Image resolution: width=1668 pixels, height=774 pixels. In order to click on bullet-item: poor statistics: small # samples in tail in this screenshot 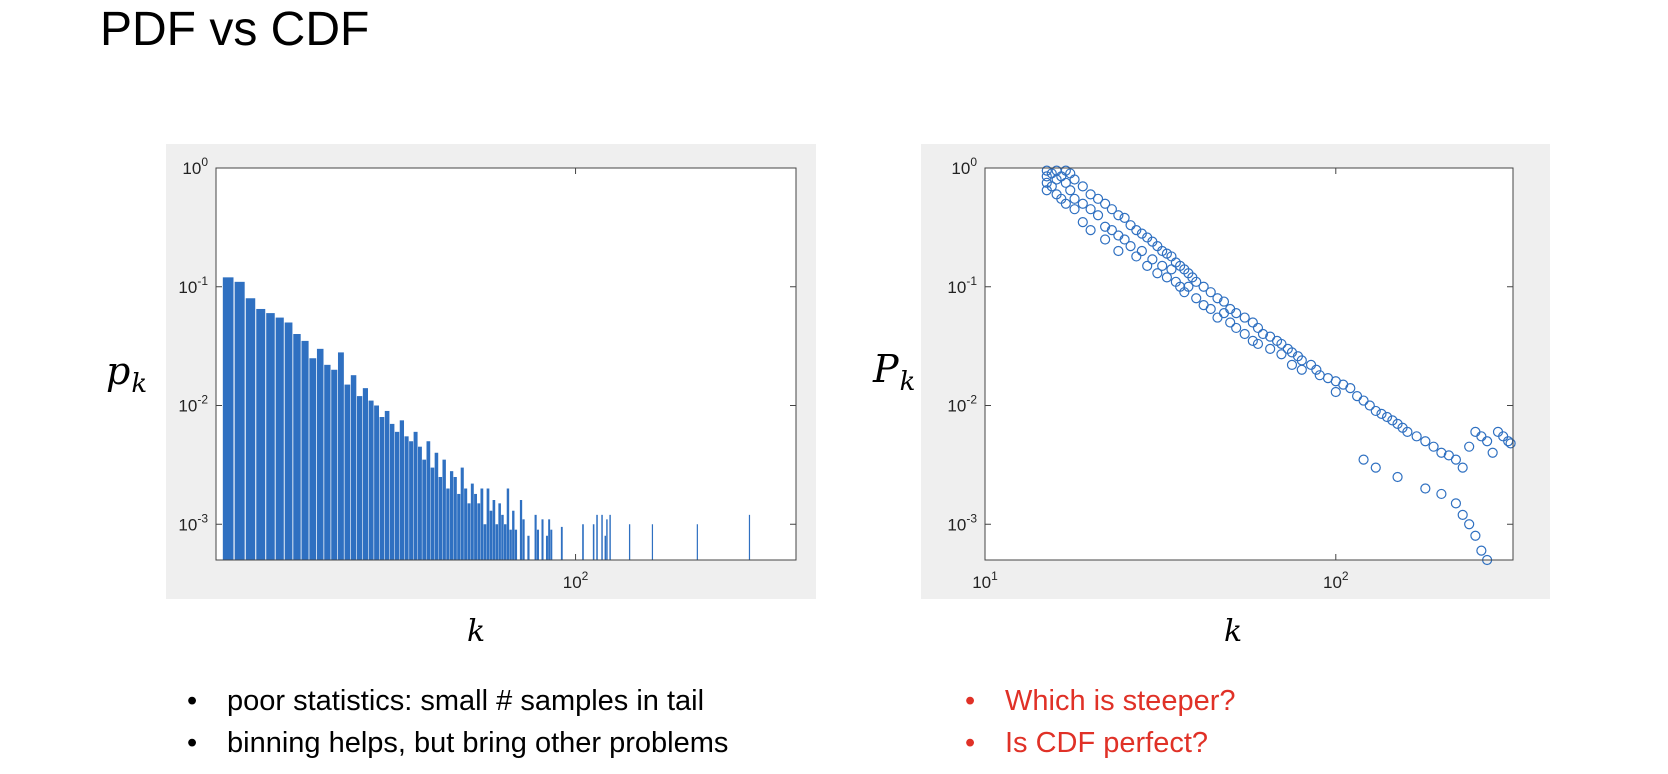, I will do `click(457, 701)`.